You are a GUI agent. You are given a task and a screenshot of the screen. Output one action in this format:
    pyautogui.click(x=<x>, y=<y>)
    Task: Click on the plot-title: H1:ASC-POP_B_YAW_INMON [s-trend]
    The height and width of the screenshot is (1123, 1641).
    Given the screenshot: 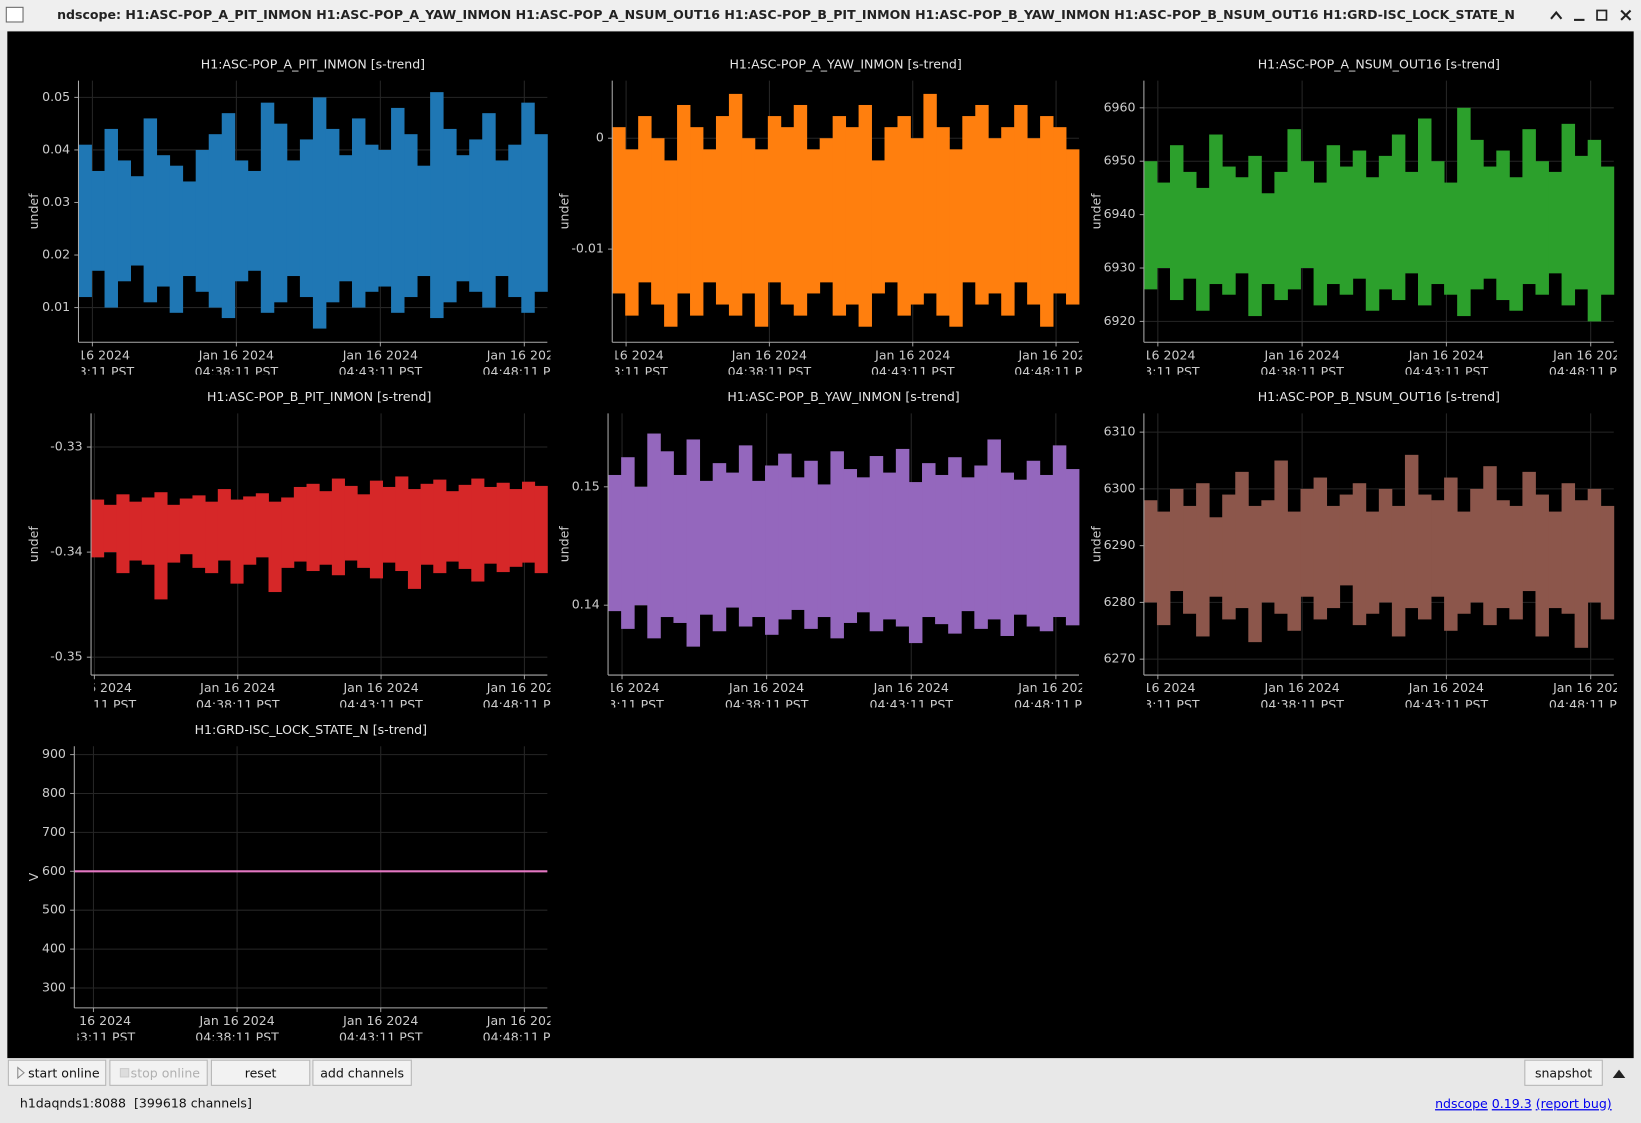 What is the action you would take?
    pyautogui.click(x=843, y=396)
    